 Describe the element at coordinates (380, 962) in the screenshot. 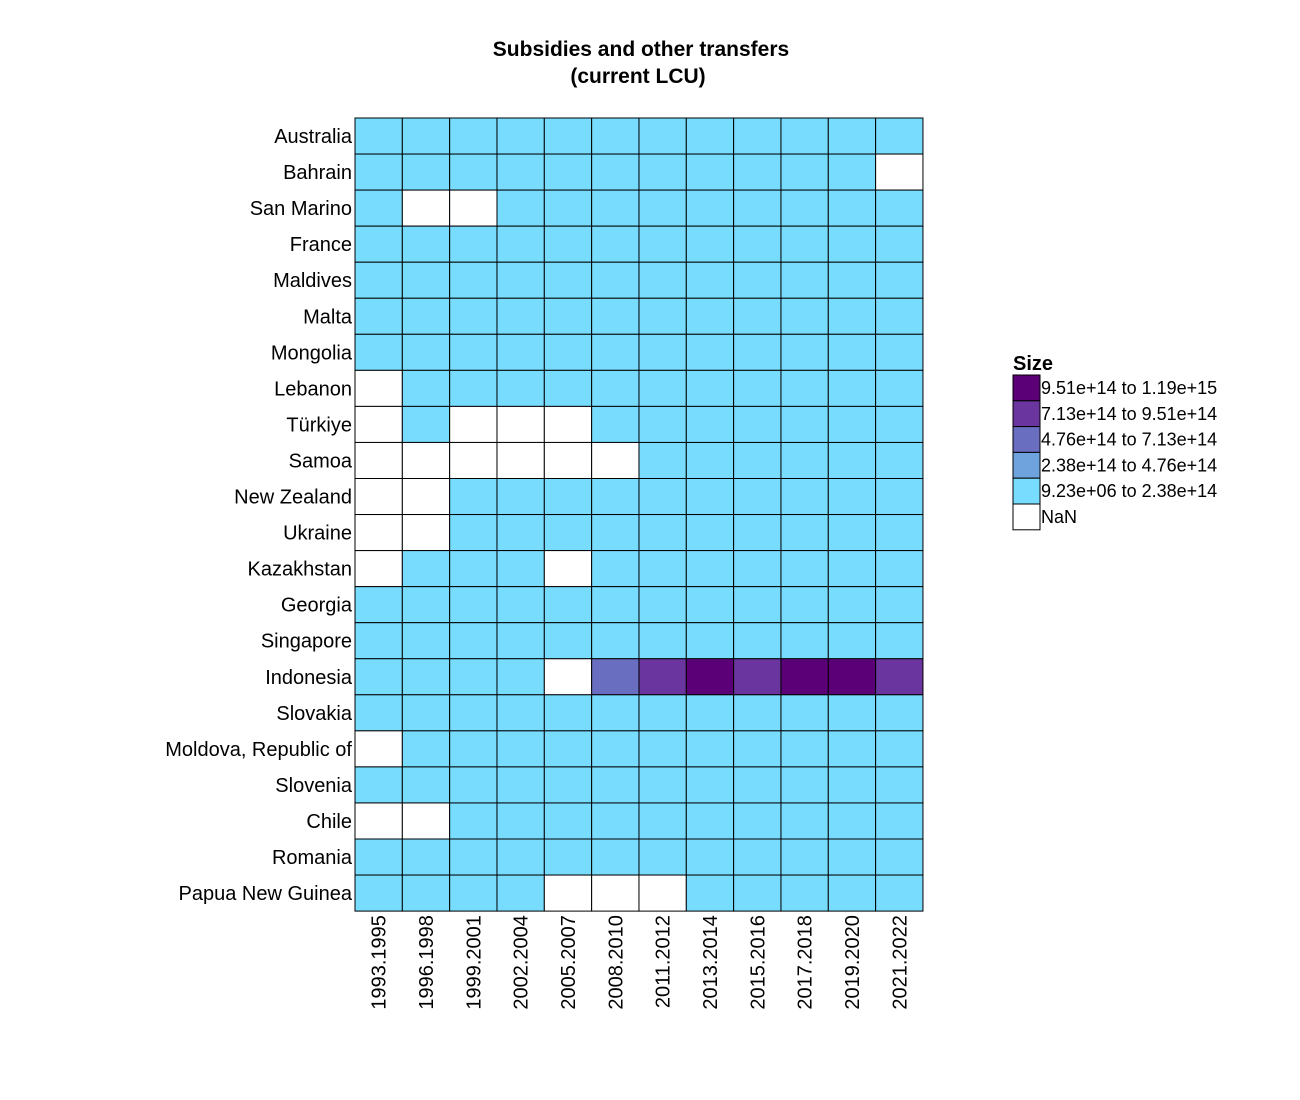

I see `x-tick-label: 1993.1995` at that location.